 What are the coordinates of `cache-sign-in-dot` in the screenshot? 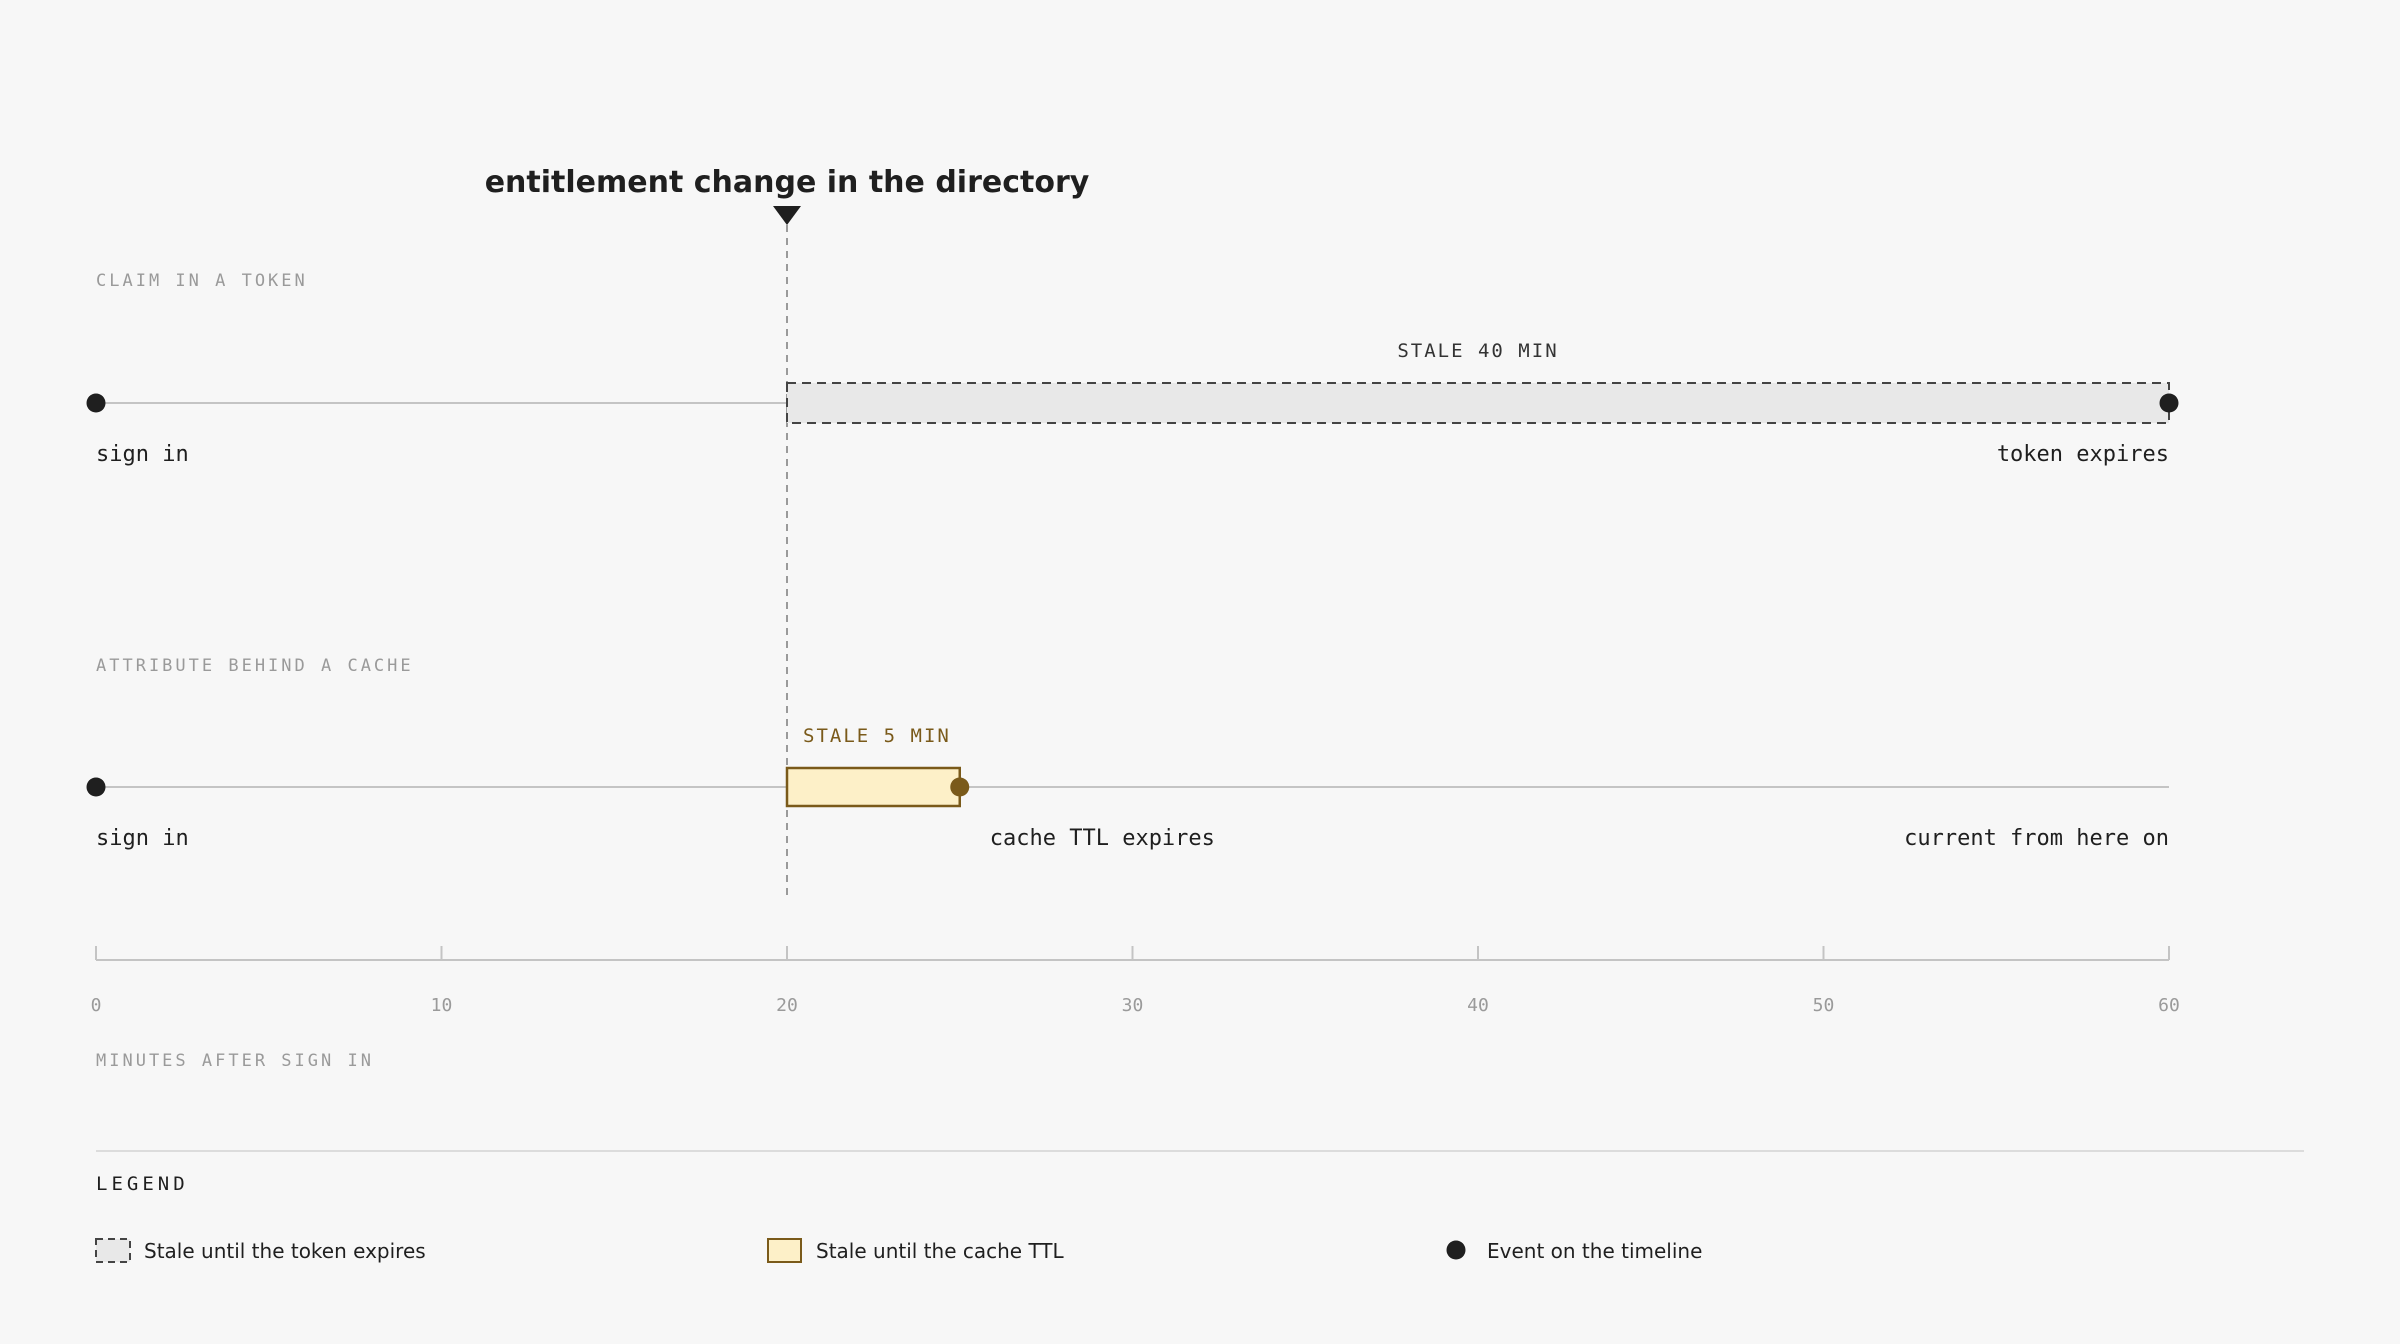 It's located at (96, 787).